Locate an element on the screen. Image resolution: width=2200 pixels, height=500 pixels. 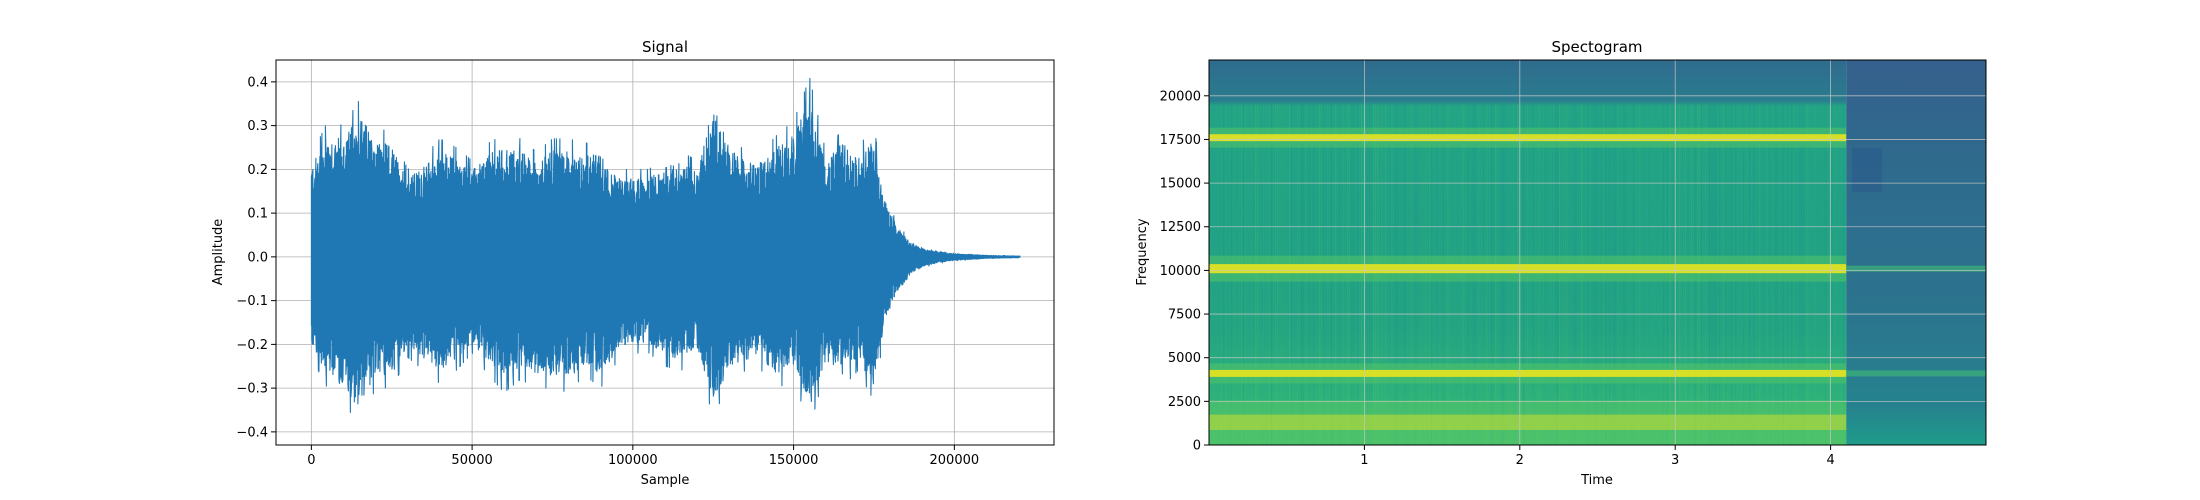
spectrogram-band-glow is located at coordinates (1528, 422).